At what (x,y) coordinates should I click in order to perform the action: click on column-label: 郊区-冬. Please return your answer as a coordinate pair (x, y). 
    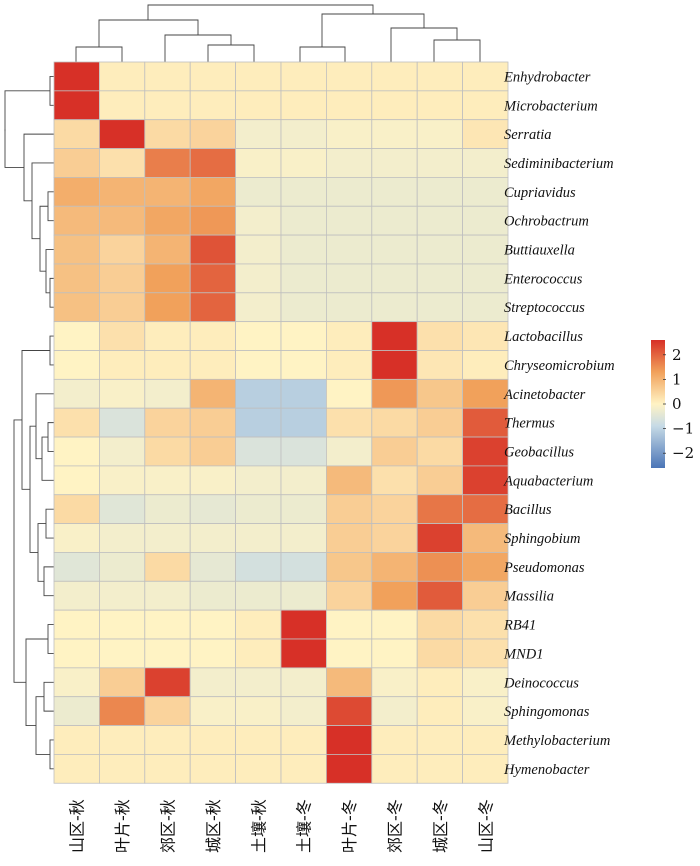
    Looking at the image, I should click on (395, 826).